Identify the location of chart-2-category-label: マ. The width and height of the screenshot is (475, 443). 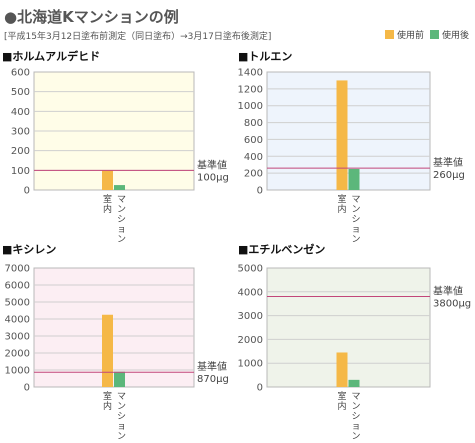
(355, 200).